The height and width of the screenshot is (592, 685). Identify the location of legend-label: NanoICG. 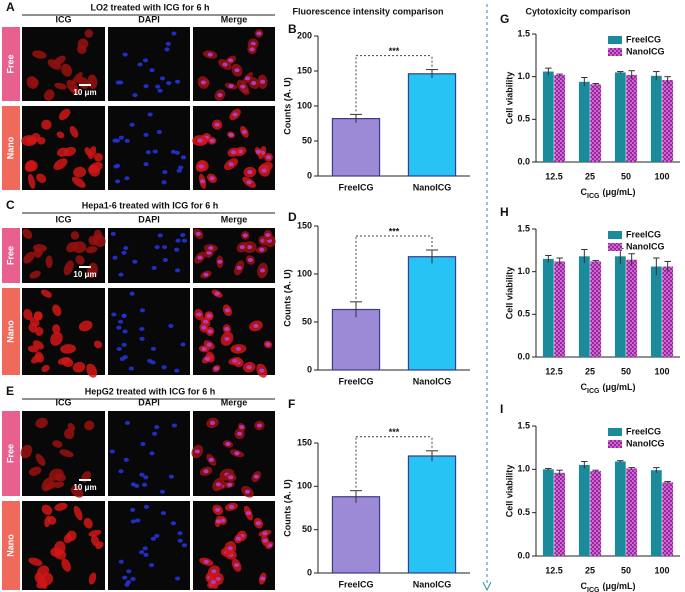
(645, 443).